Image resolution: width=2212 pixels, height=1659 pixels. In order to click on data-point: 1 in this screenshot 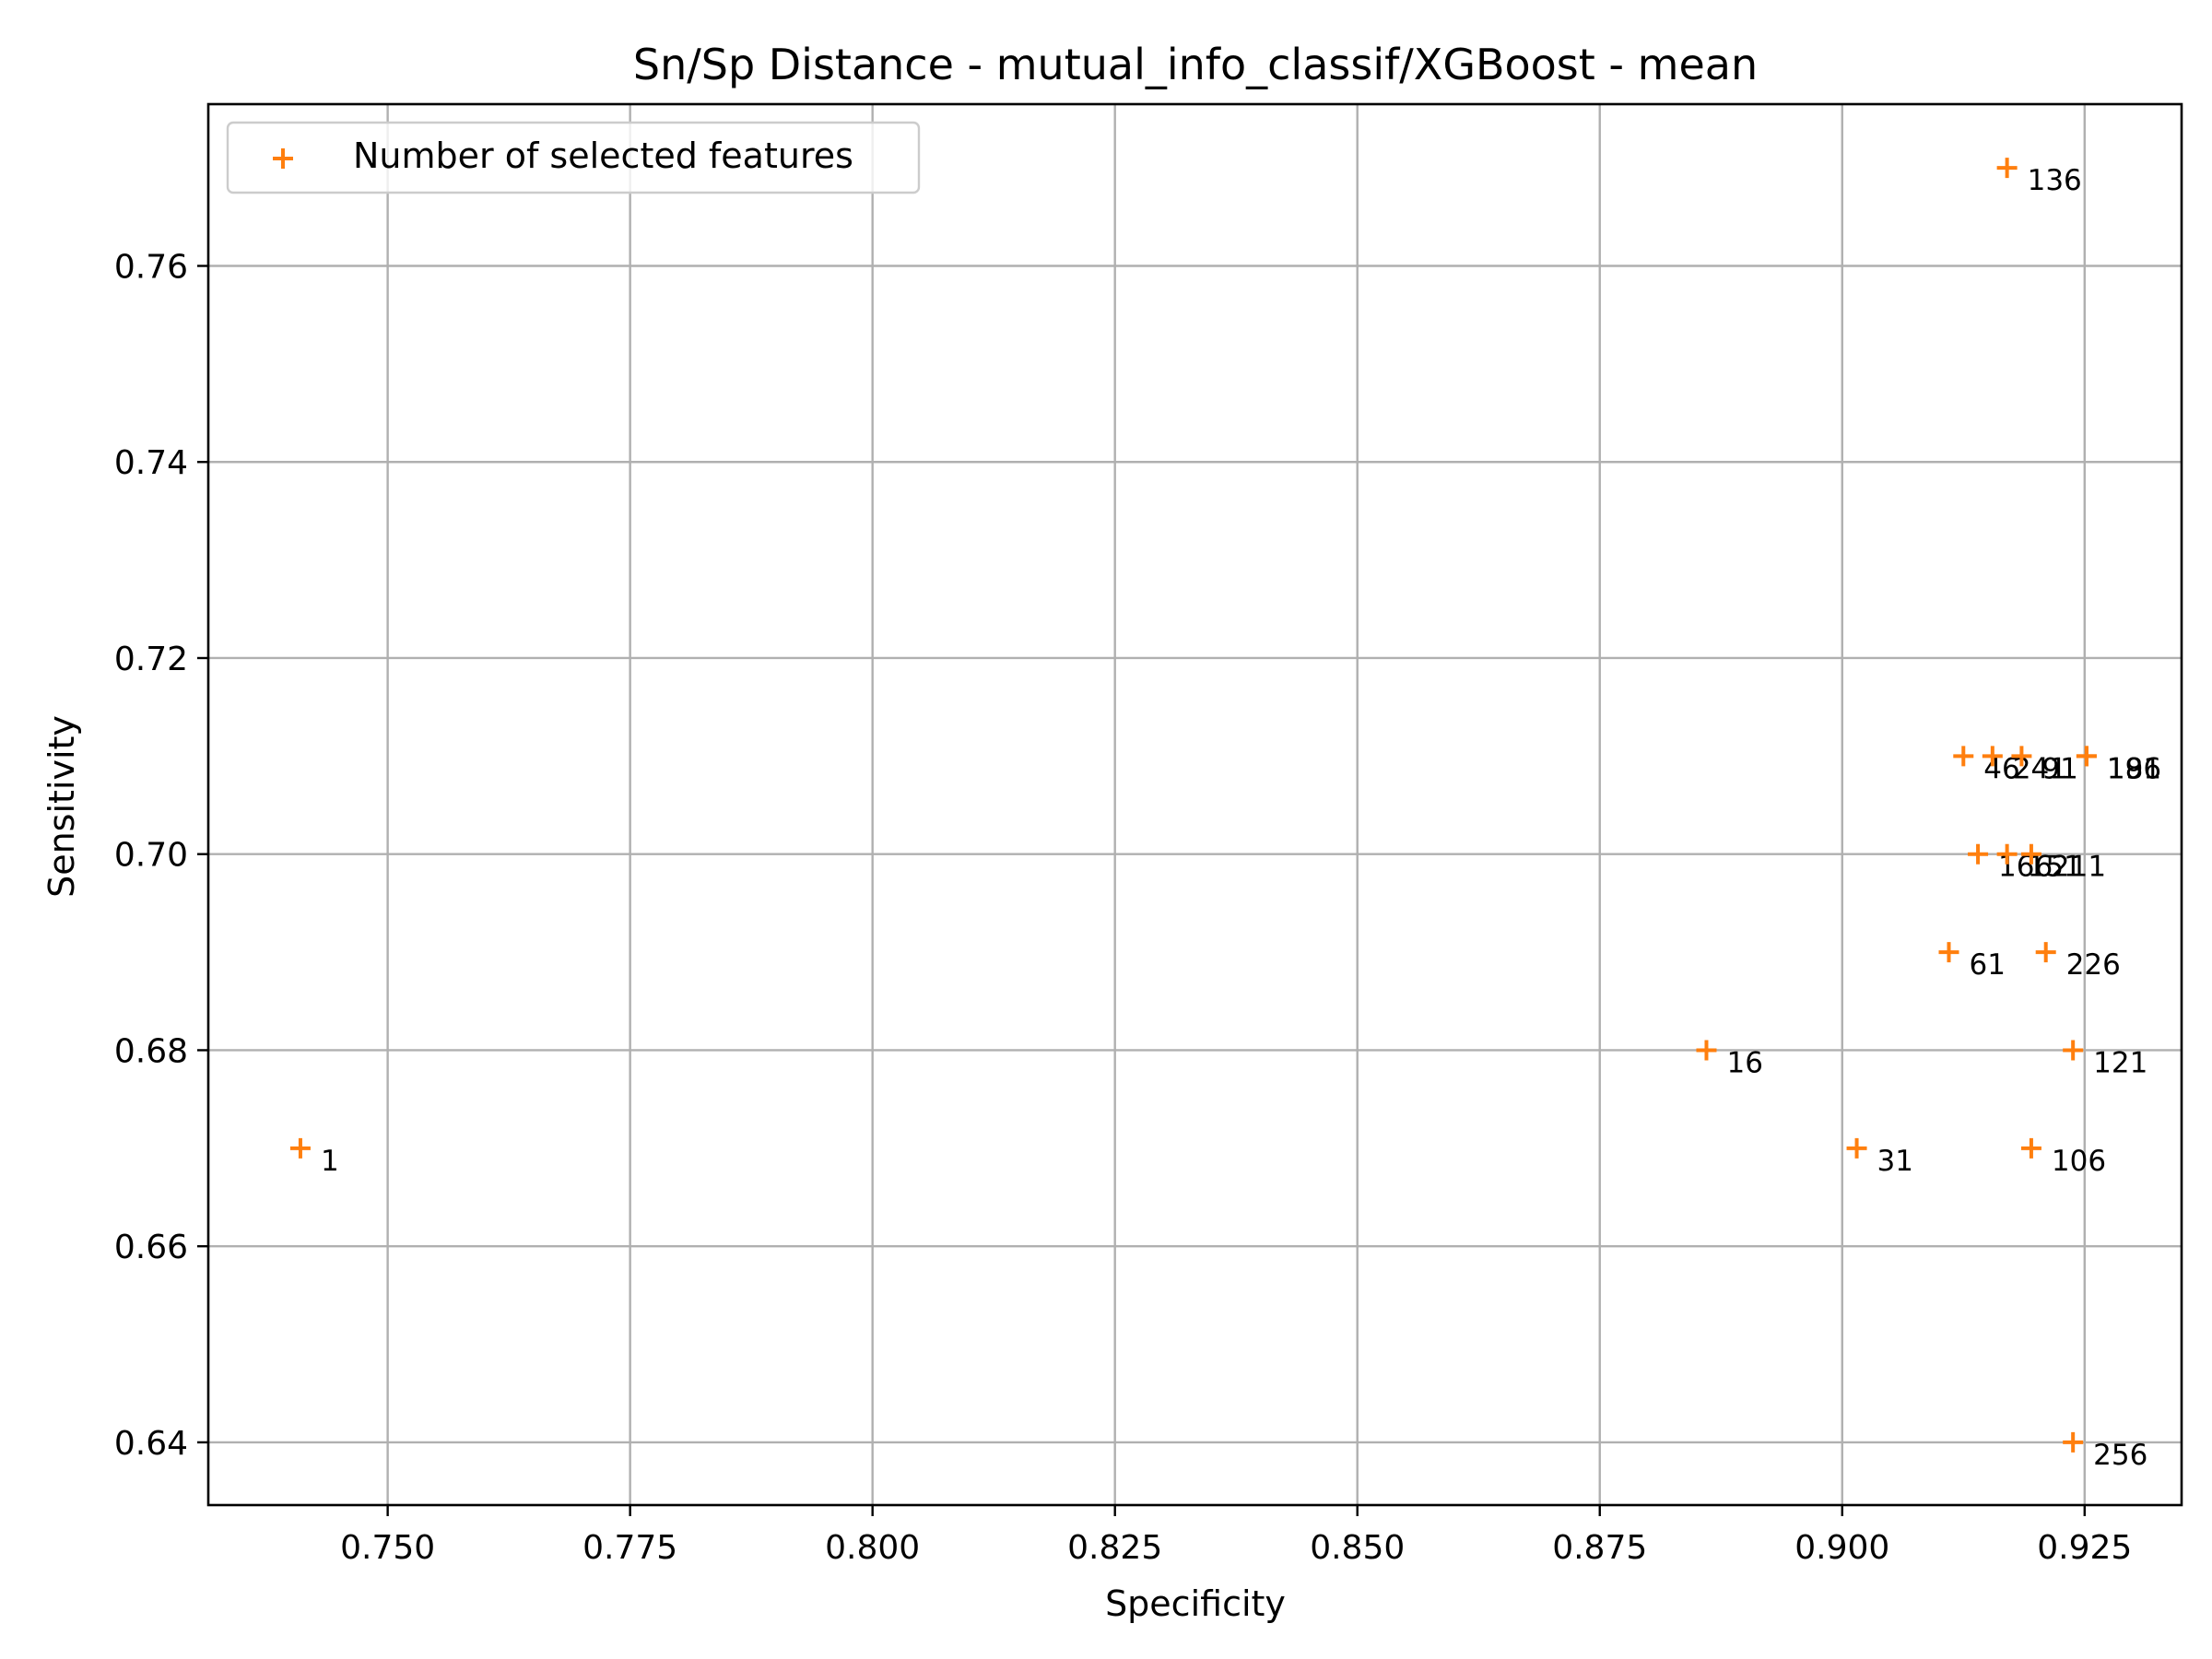, I will do `click(314, 1157)`.